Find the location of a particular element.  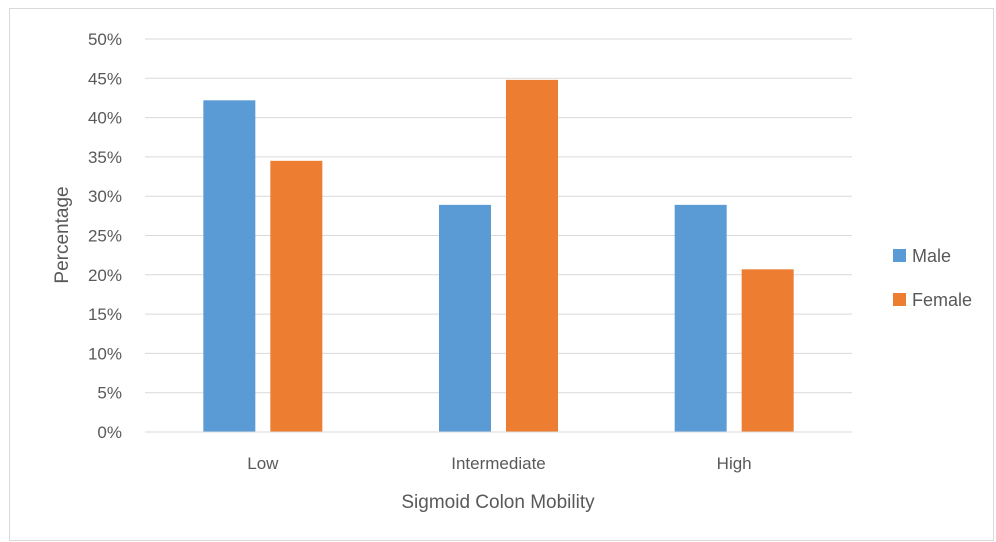

x-tick-label: Low is located at coordinates (263, 463).